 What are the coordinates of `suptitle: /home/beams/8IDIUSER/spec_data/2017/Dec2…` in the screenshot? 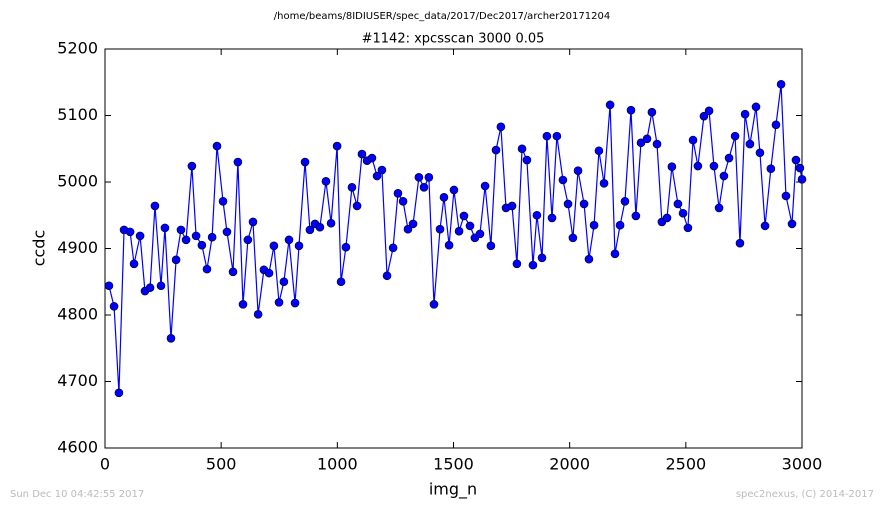 It's located at (442, 16).